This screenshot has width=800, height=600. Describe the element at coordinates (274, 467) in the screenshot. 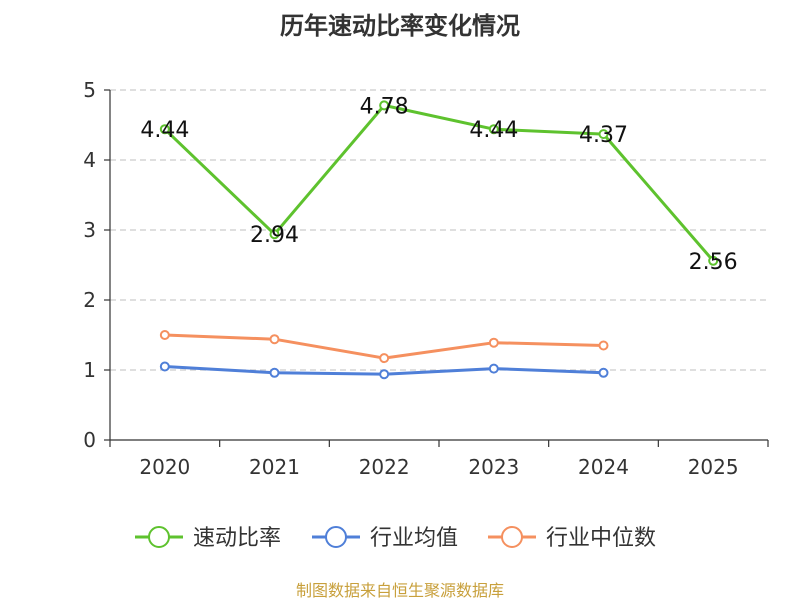

I see `x-tick-label-2021: 2021` at that location.